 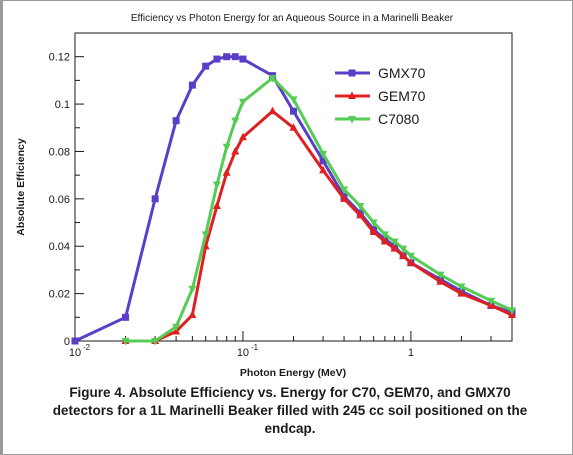 I want to click on y-tick-label: 0.08, so click(x=59, y=152).